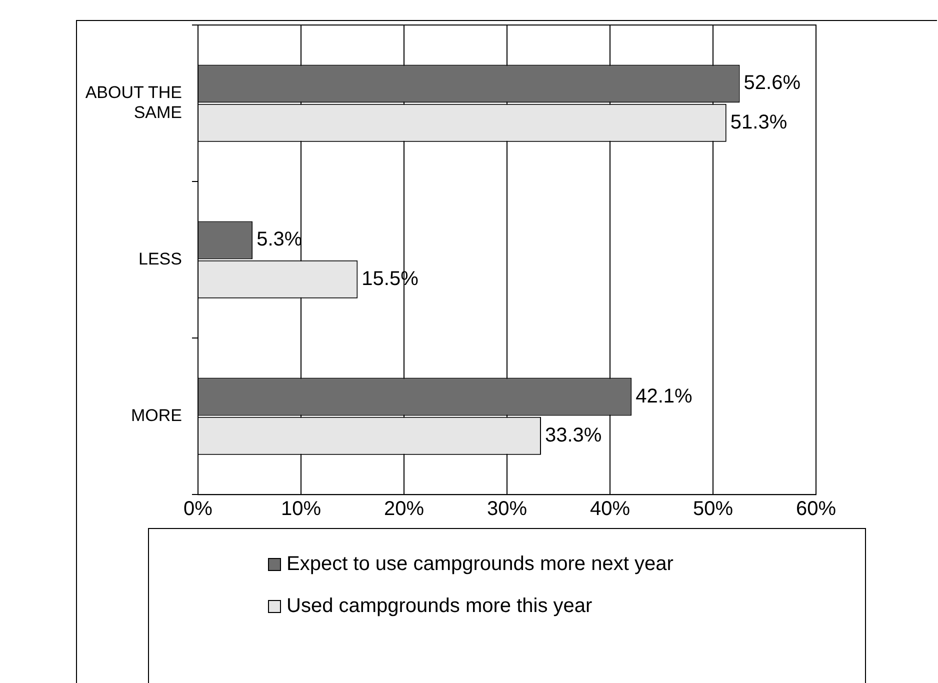 Image resolution: width=938 pixels, height=683 pixels. Describe the element at coordinates (198, 509) in the screenshot. I see `x-tick-label: 0%` at that location.